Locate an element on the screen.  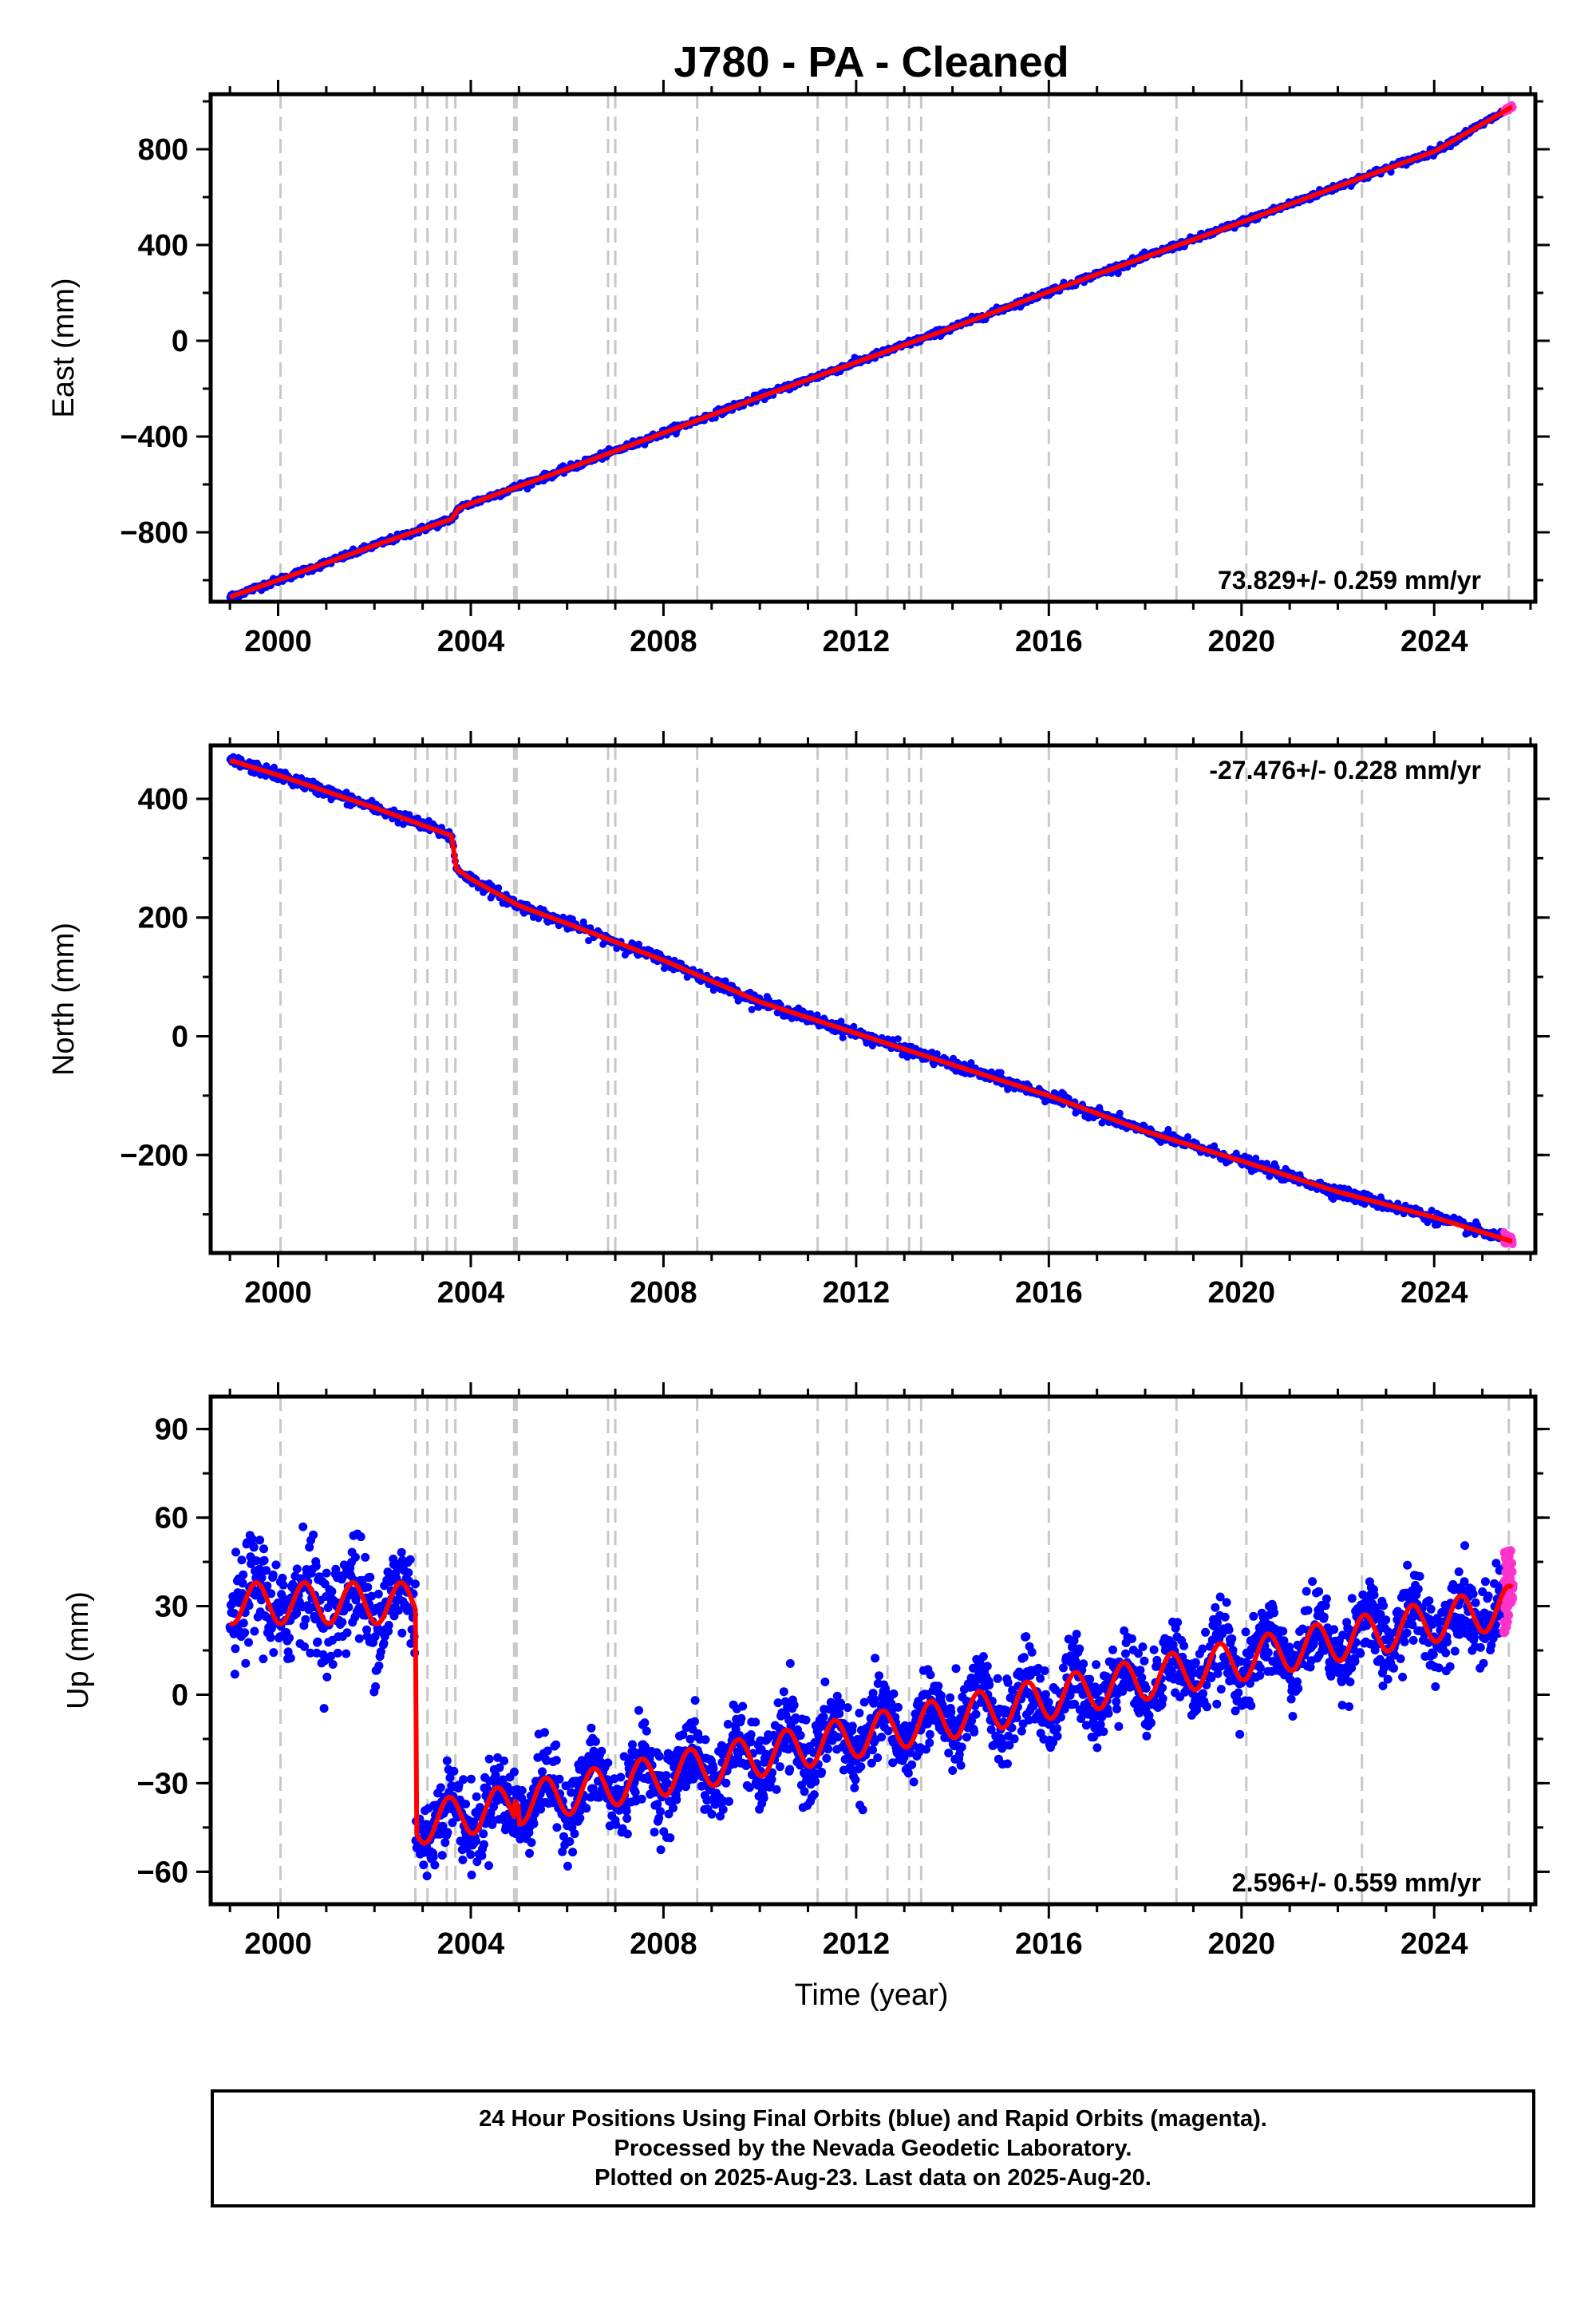
y-axis-label: North (mm) is located at coordinates (64, 999).